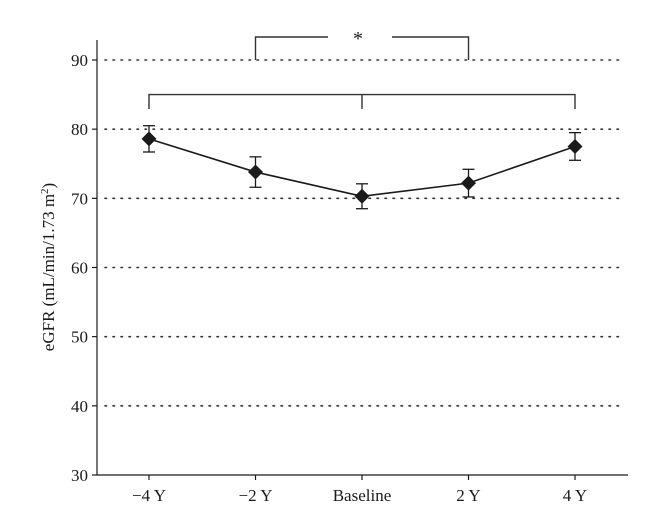 The width and height of the screenshot is (660, 532). What do you see at coordinates (256, 495) in the screenshot?
I see `x-tick-label-1: −2 Y` at bounding box center [256, 495].